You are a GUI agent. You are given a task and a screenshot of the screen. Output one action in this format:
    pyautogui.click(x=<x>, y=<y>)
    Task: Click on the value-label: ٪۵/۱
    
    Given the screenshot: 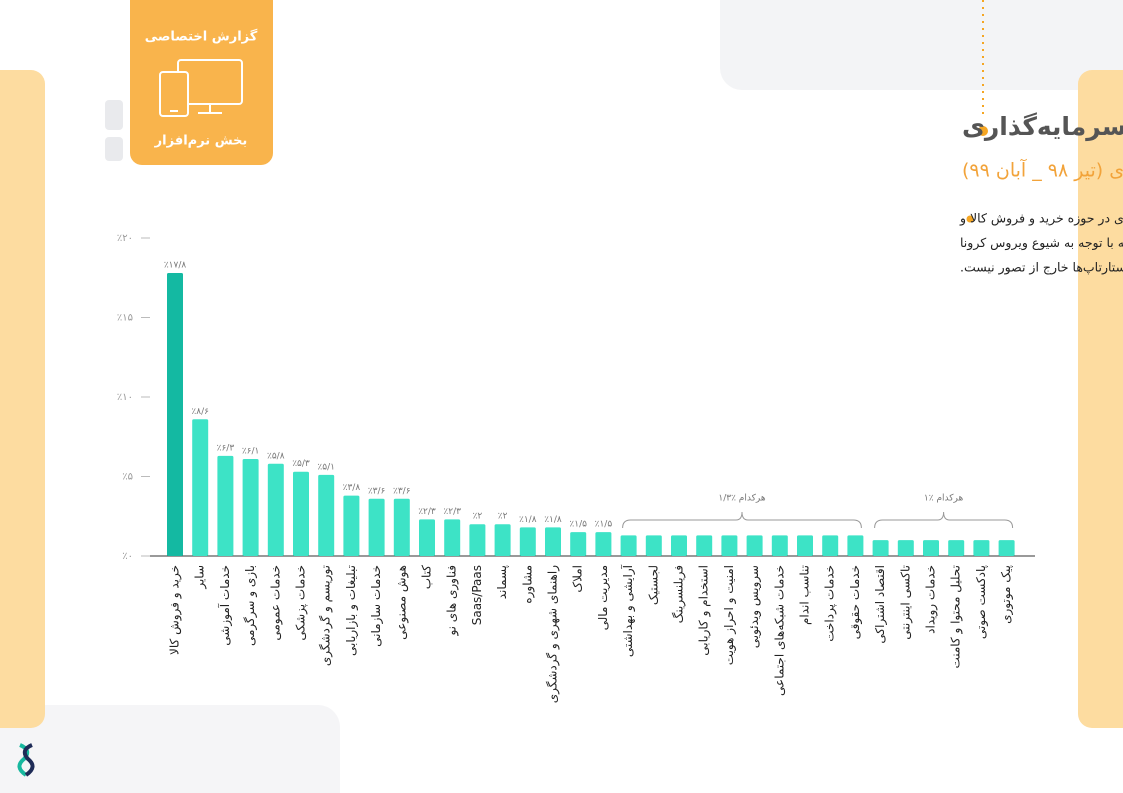 What is the action you would take?
    pyautogui.click(x=326, y=467)
    